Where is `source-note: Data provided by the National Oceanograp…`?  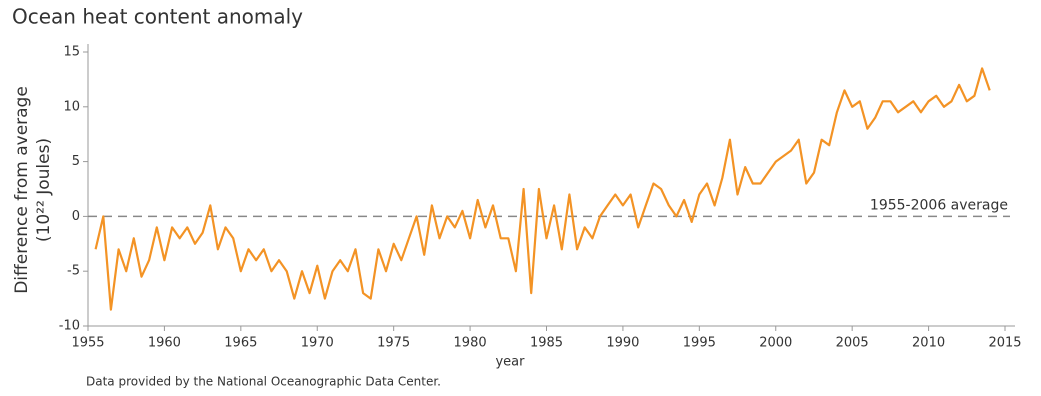
source-note: Data provided by the National Oceanograp… is located at coordinates (263, 382).